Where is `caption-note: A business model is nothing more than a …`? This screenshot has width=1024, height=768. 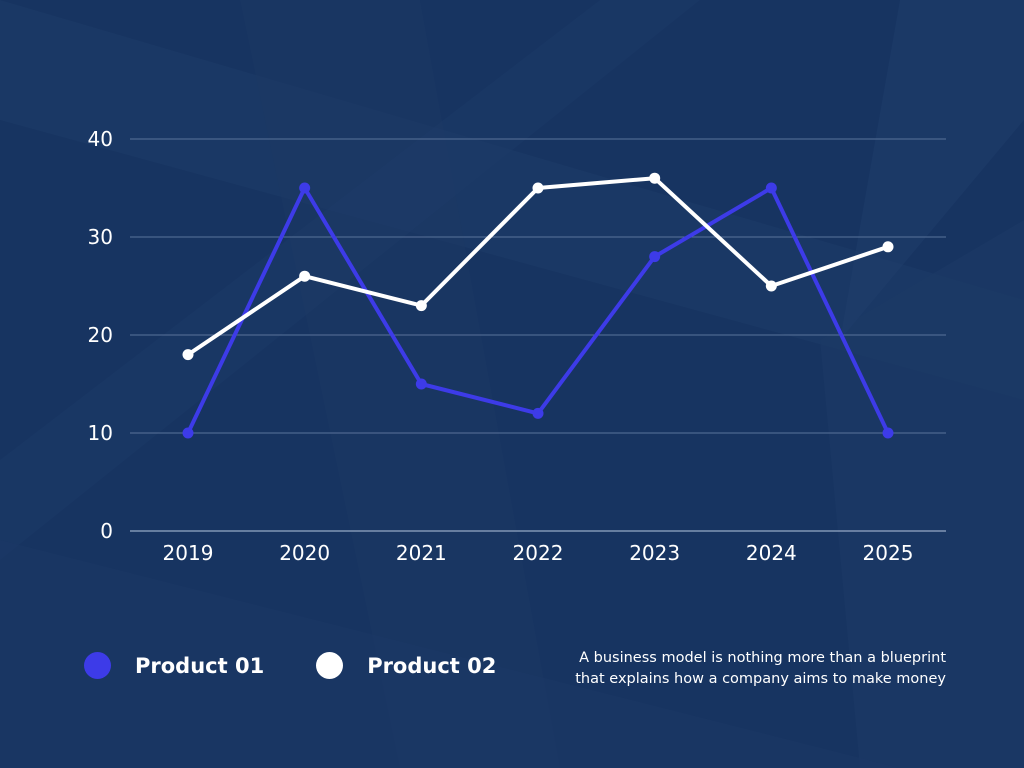
caption-note: A business model is nothing more than a … is located at coordinates (736, 669).